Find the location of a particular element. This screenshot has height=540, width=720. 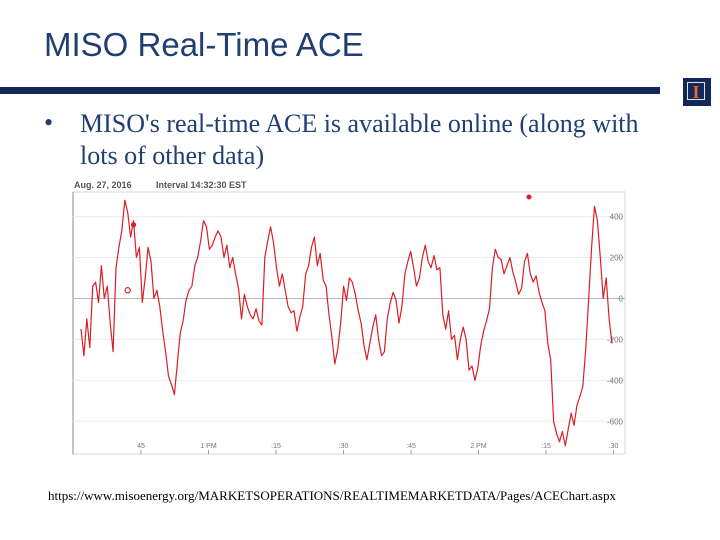

slide-title: MISO Real-Time ACE is located at coordinates (204, 44).